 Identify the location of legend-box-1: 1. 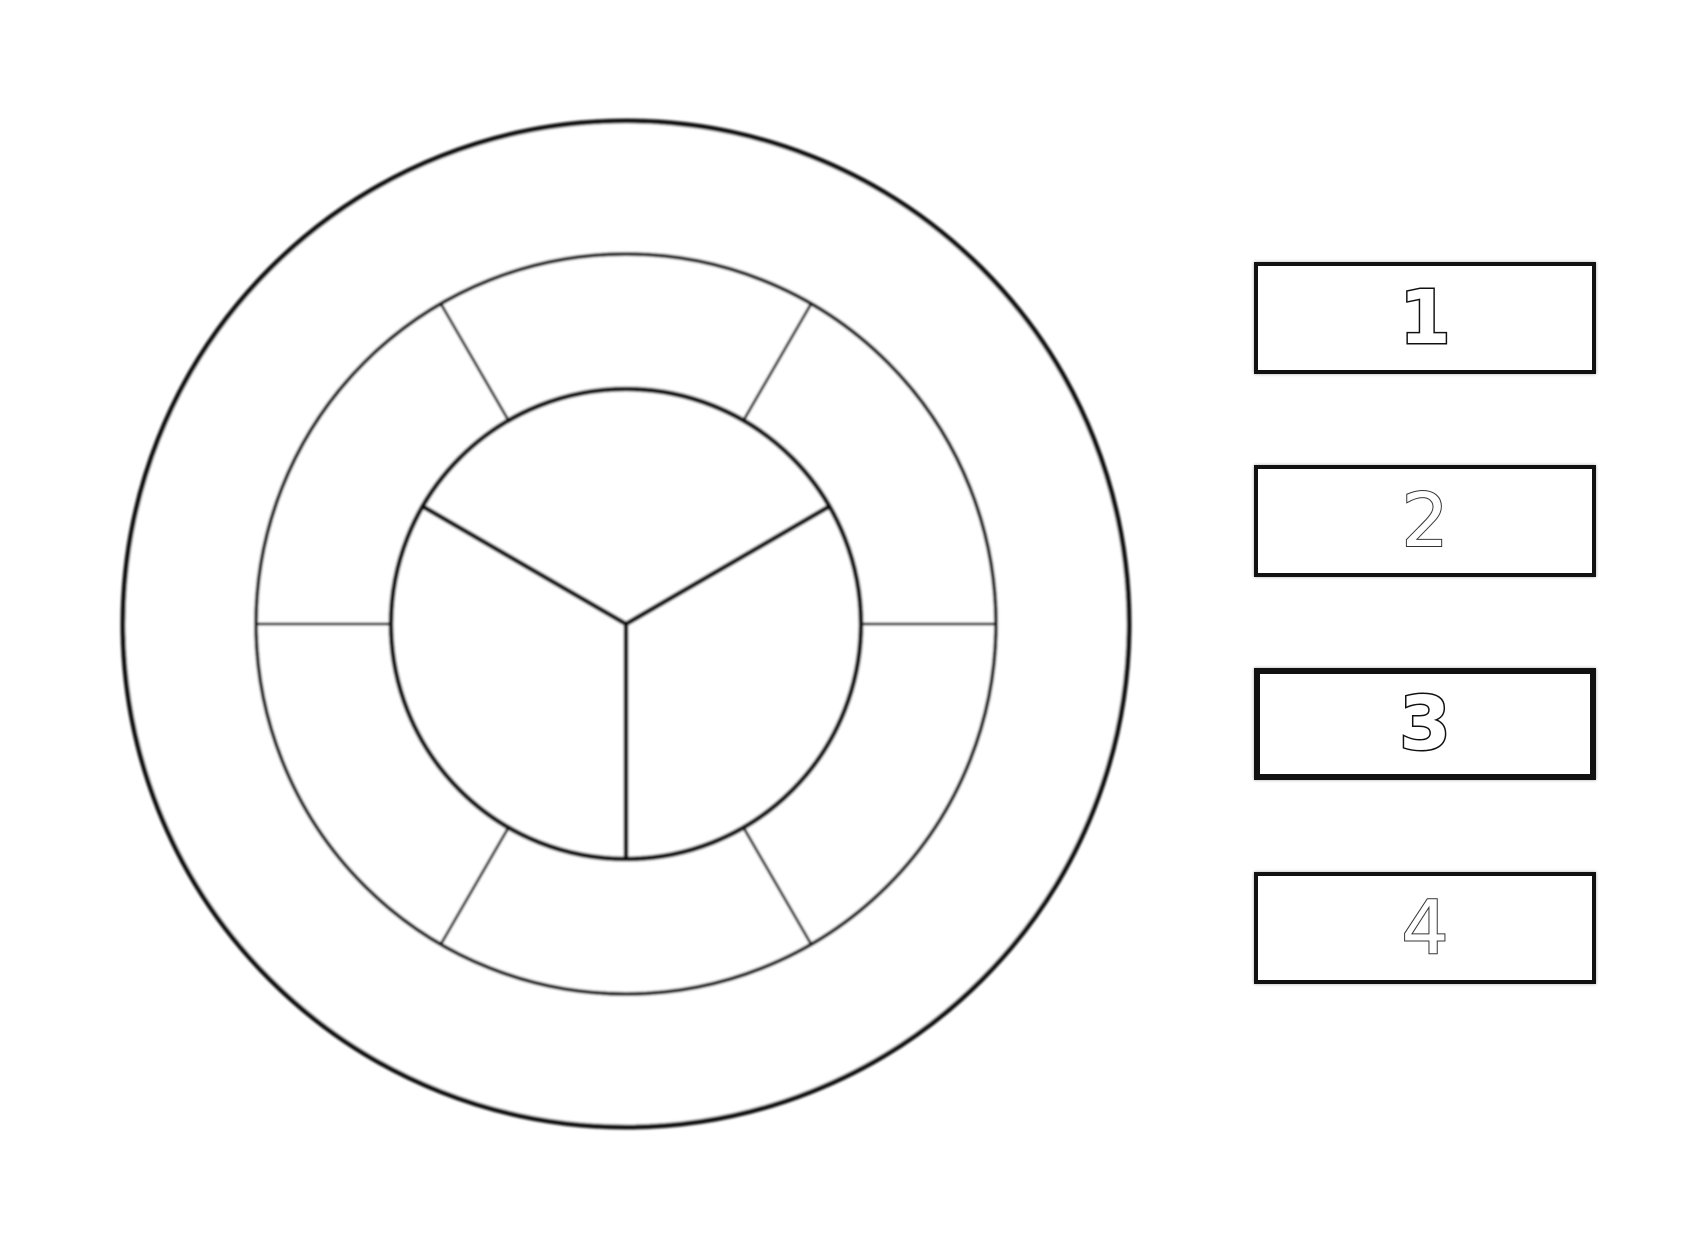
(1425, 318).